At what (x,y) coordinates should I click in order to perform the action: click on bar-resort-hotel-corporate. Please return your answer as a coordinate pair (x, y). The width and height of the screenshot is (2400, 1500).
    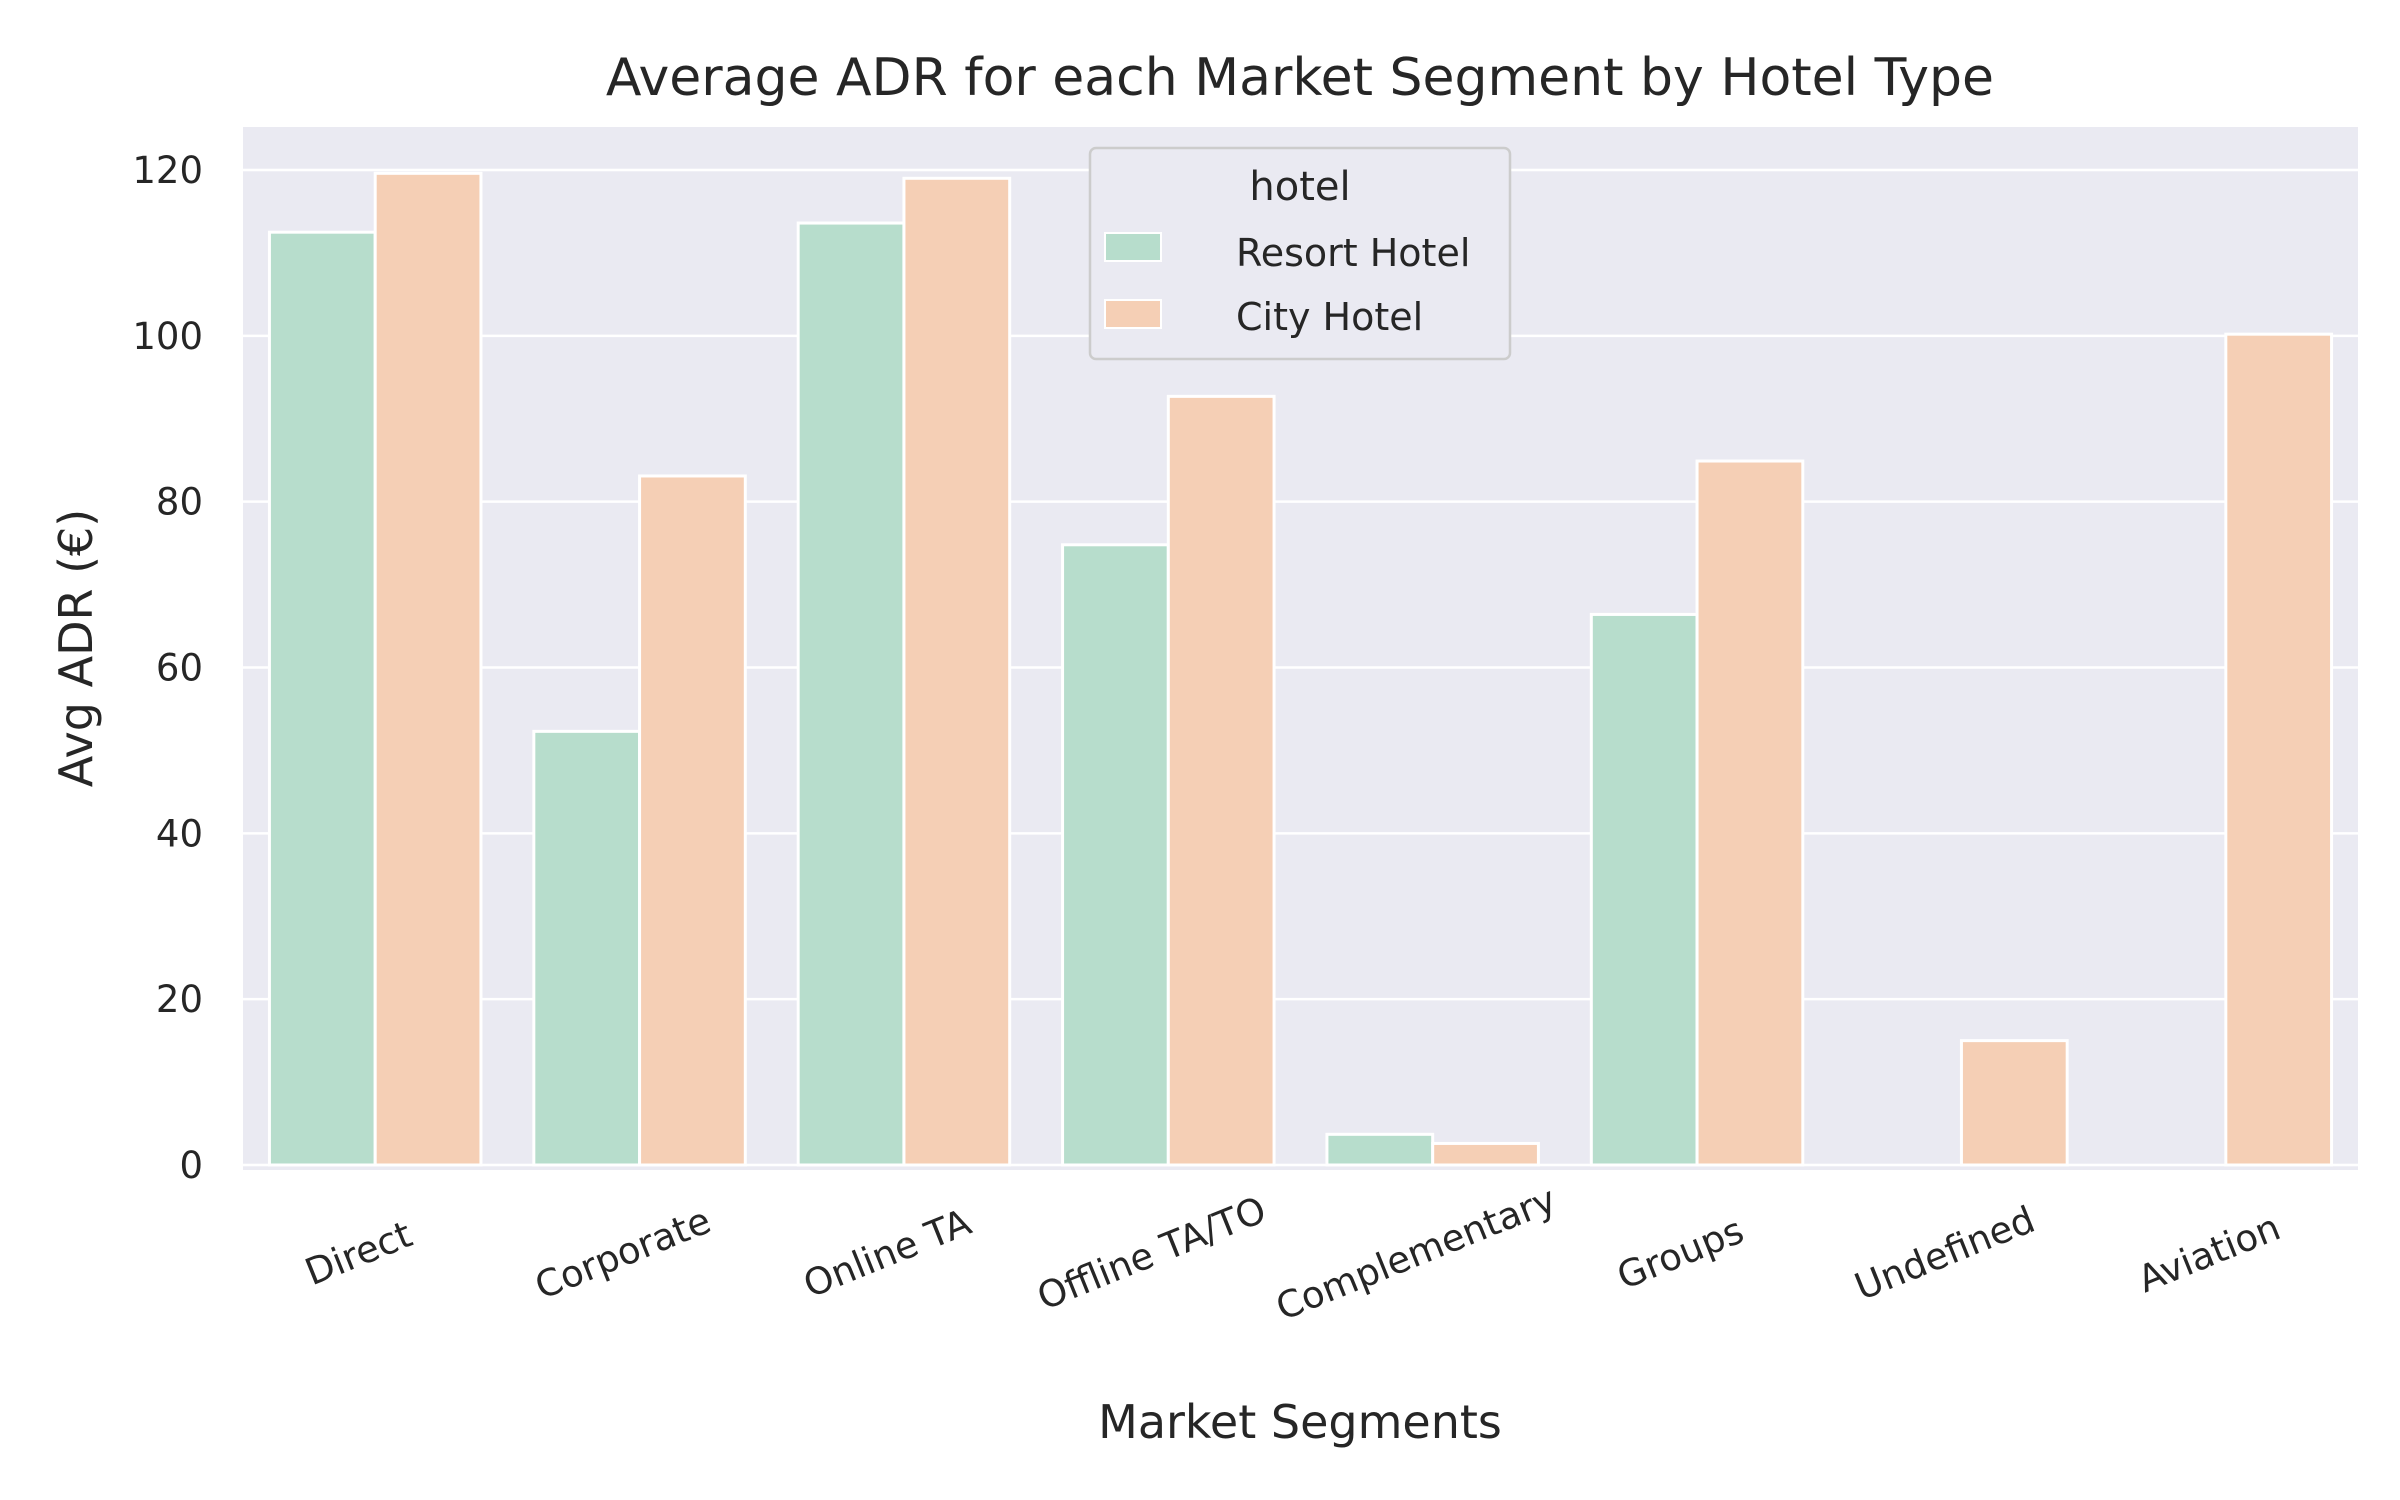
    Looking at the image, I should click on (587, 948).